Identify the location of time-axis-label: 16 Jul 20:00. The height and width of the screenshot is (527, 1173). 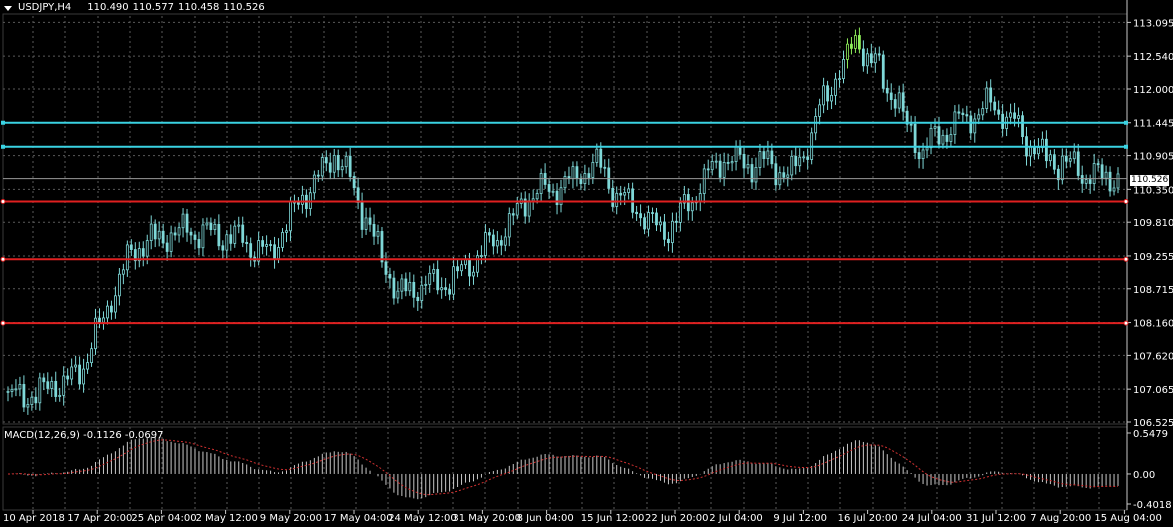
(868, 518).